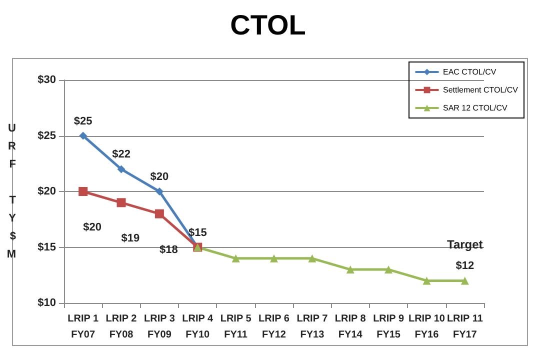  What do you see at coordinates (350, 327) in the screenshot?
I see `x-tick-label: LRIP 8 FY14` at bounding box center [350, 327].